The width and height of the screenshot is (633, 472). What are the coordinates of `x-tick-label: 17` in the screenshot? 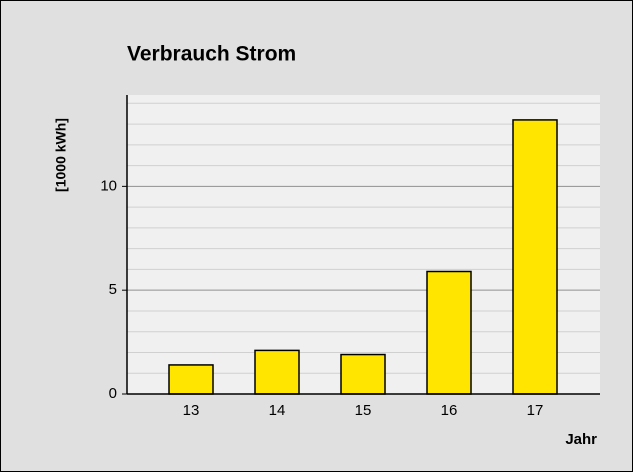 It's located at (535, 410).